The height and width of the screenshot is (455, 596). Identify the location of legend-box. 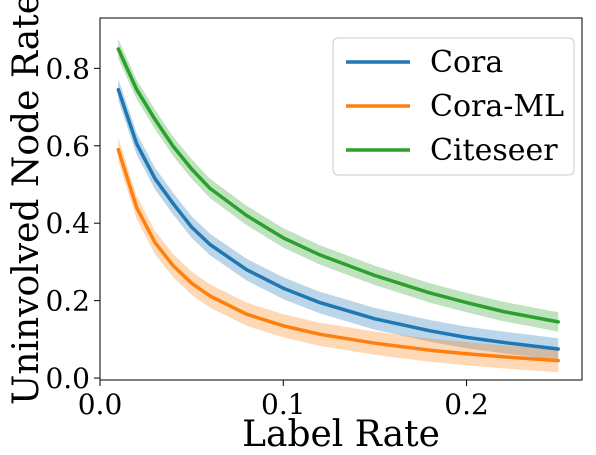
(453, 106).